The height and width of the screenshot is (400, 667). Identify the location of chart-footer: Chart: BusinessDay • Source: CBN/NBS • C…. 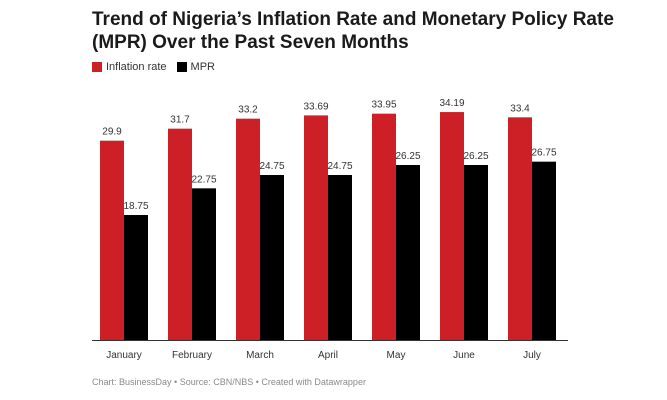
(229, 382).